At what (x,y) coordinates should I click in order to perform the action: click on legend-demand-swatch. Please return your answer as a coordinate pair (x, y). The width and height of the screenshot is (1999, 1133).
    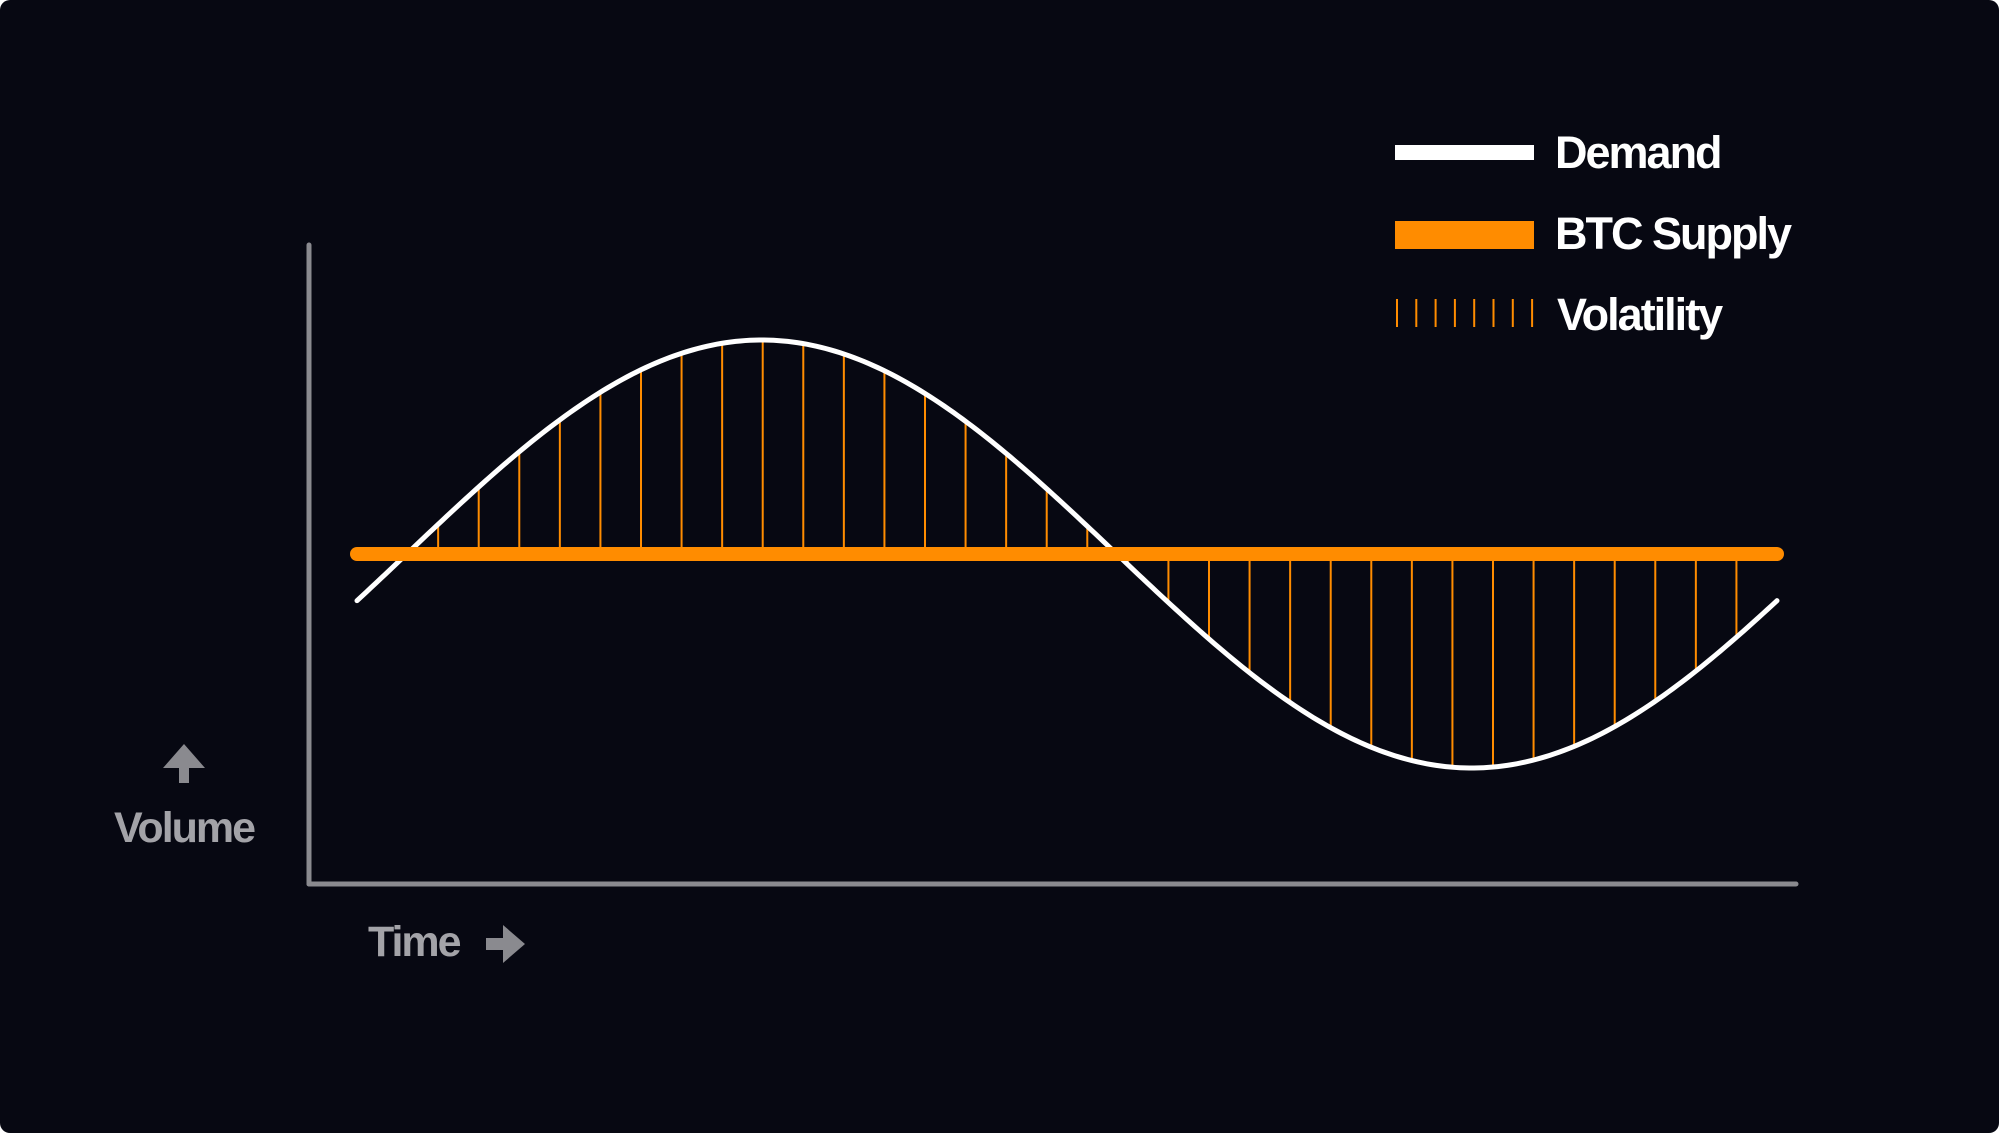
    Looking at the image, I should click on (1464, 152).